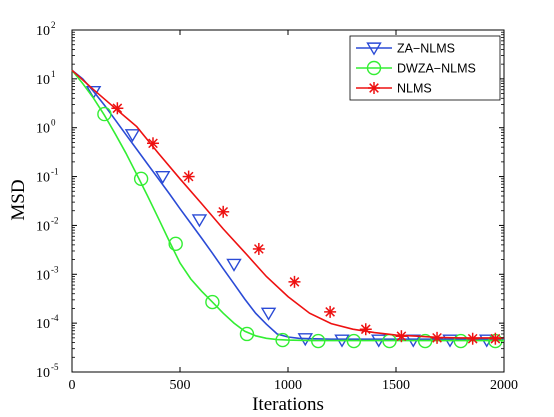 The width and height of the screenshot is (554, 417). I want to click on legend-entry: DWZA−NLMS, so click(416, 68).